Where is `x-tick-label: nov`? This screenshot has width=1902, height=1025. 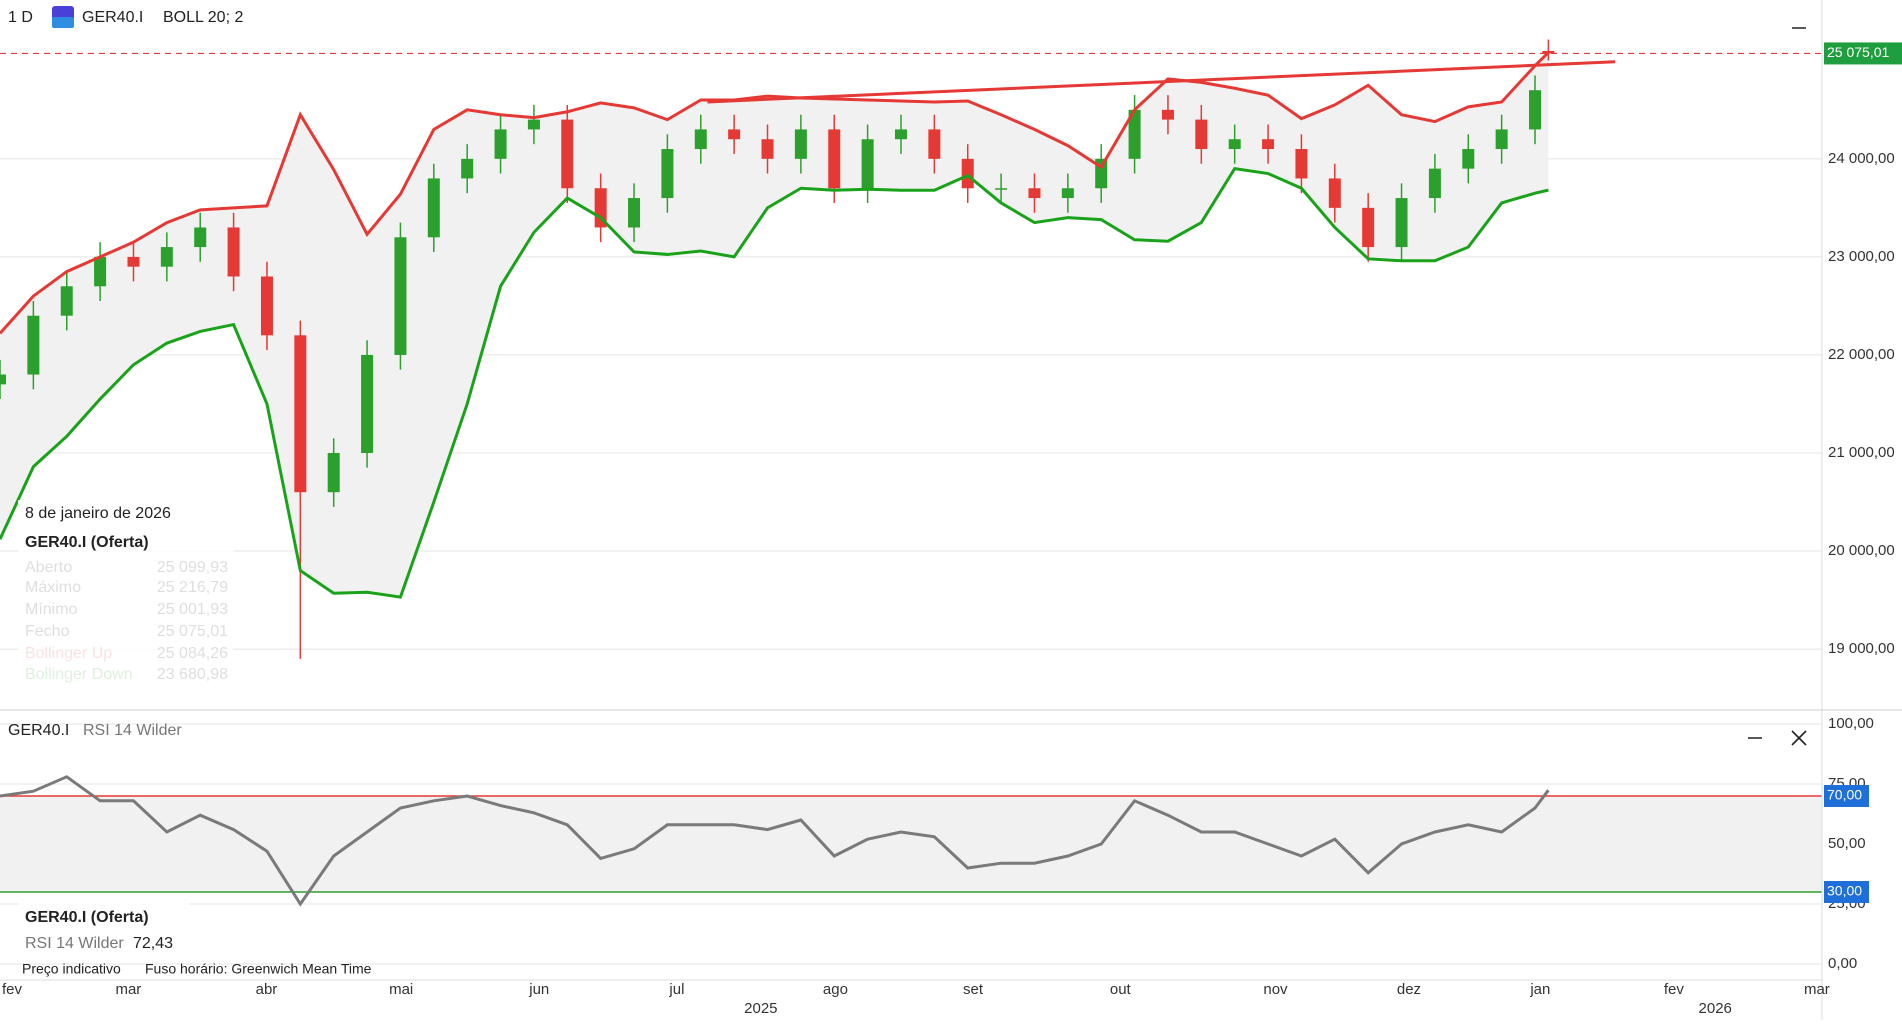 x-tick-label: nov is located at coordinates (1275, 989).